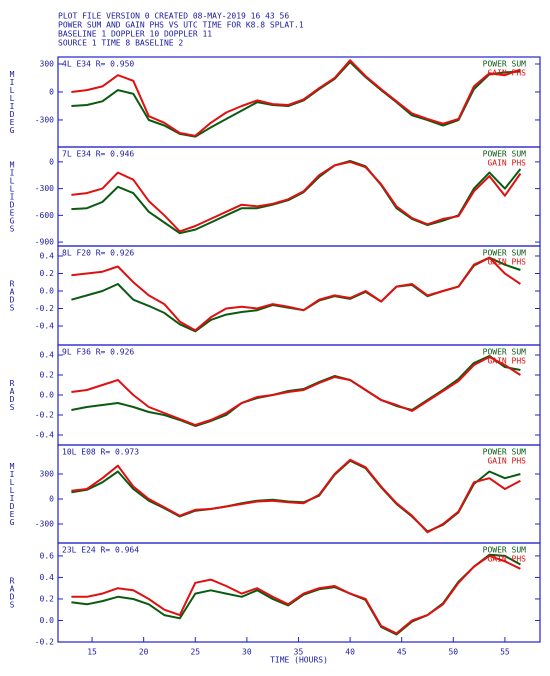 The image size is (550, 676). Describe the element at coordinates (120, 43) in the screenshot. I see `header-line: SOURCE 1 TIME 8 BASELINE 2` at that location.